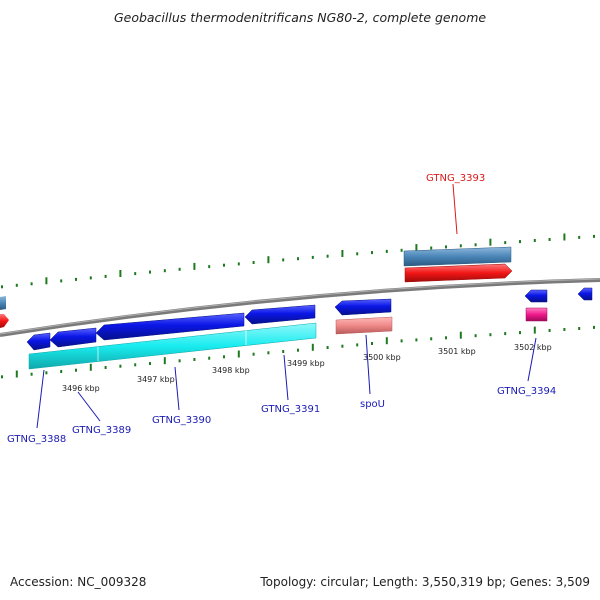 The width and height of the screenshot is (600, 600). I want to click on gene-label-GTNG_3391: GTNG_3391, so click(290, 409).